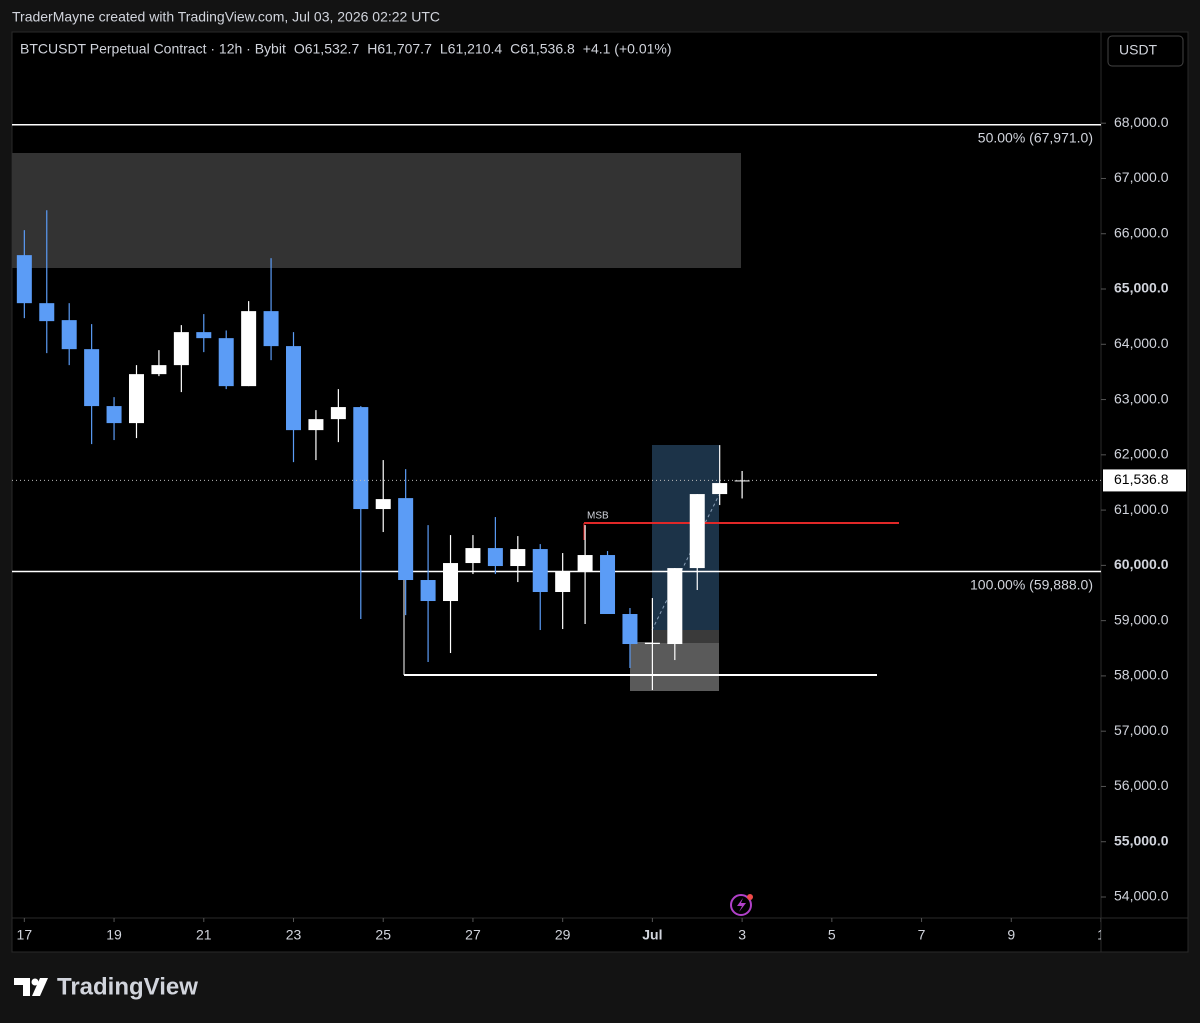 This screenshot has width=1200, height=1023. I want to click on alert-circle, so click(741, 905).